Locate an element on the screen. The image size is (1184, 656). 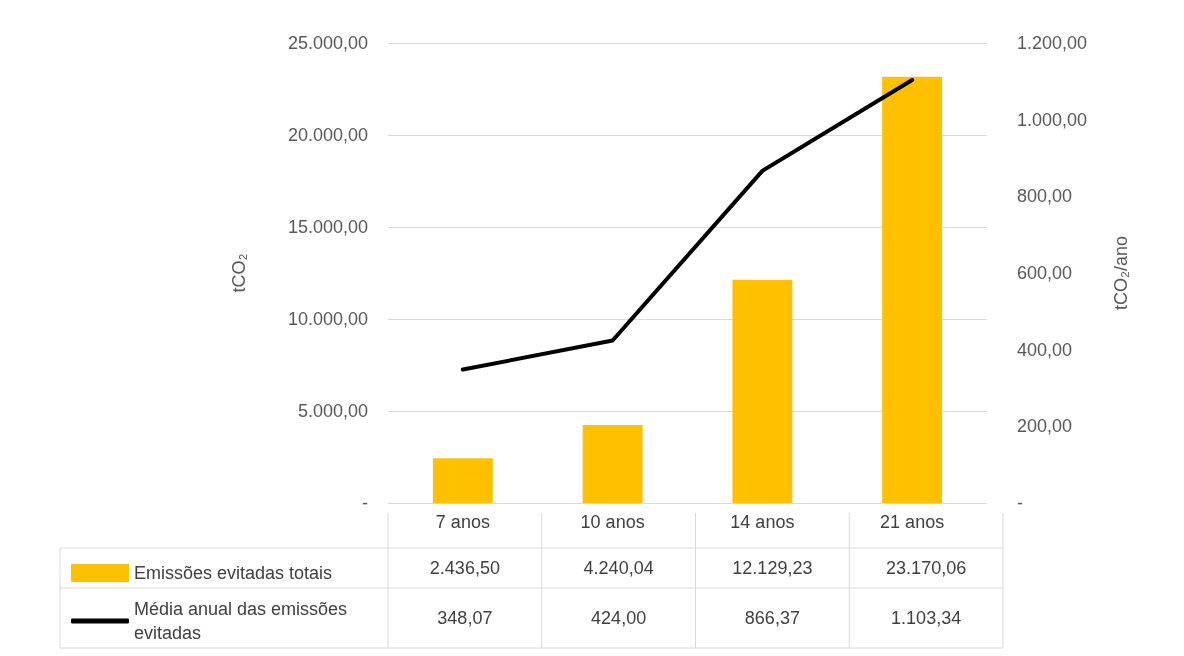
y2-tick-label: 1.200,00 is located at coordinates (1052, 43).